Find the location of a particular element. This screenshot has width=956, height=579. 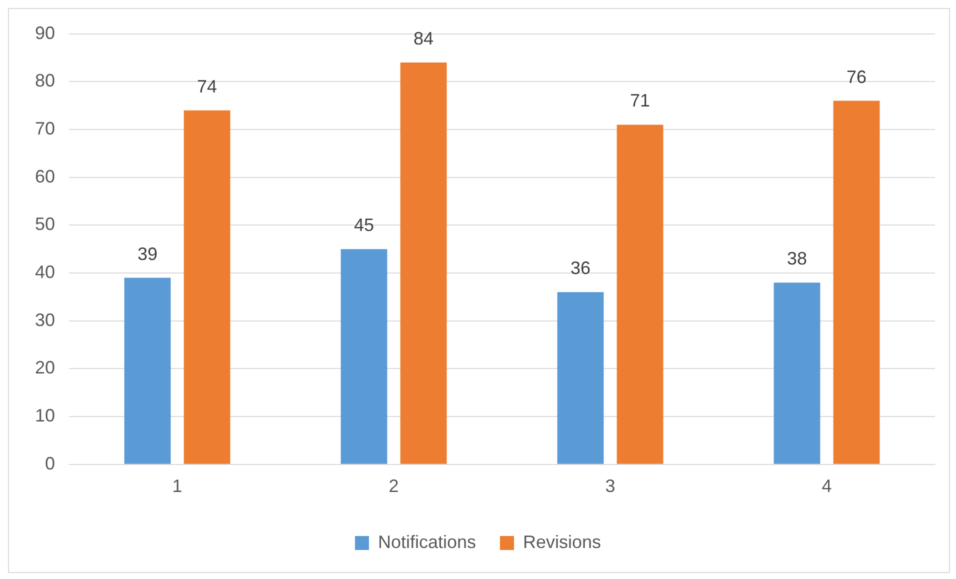

x-tick-label: 3 is located at coordinates (610, 486).